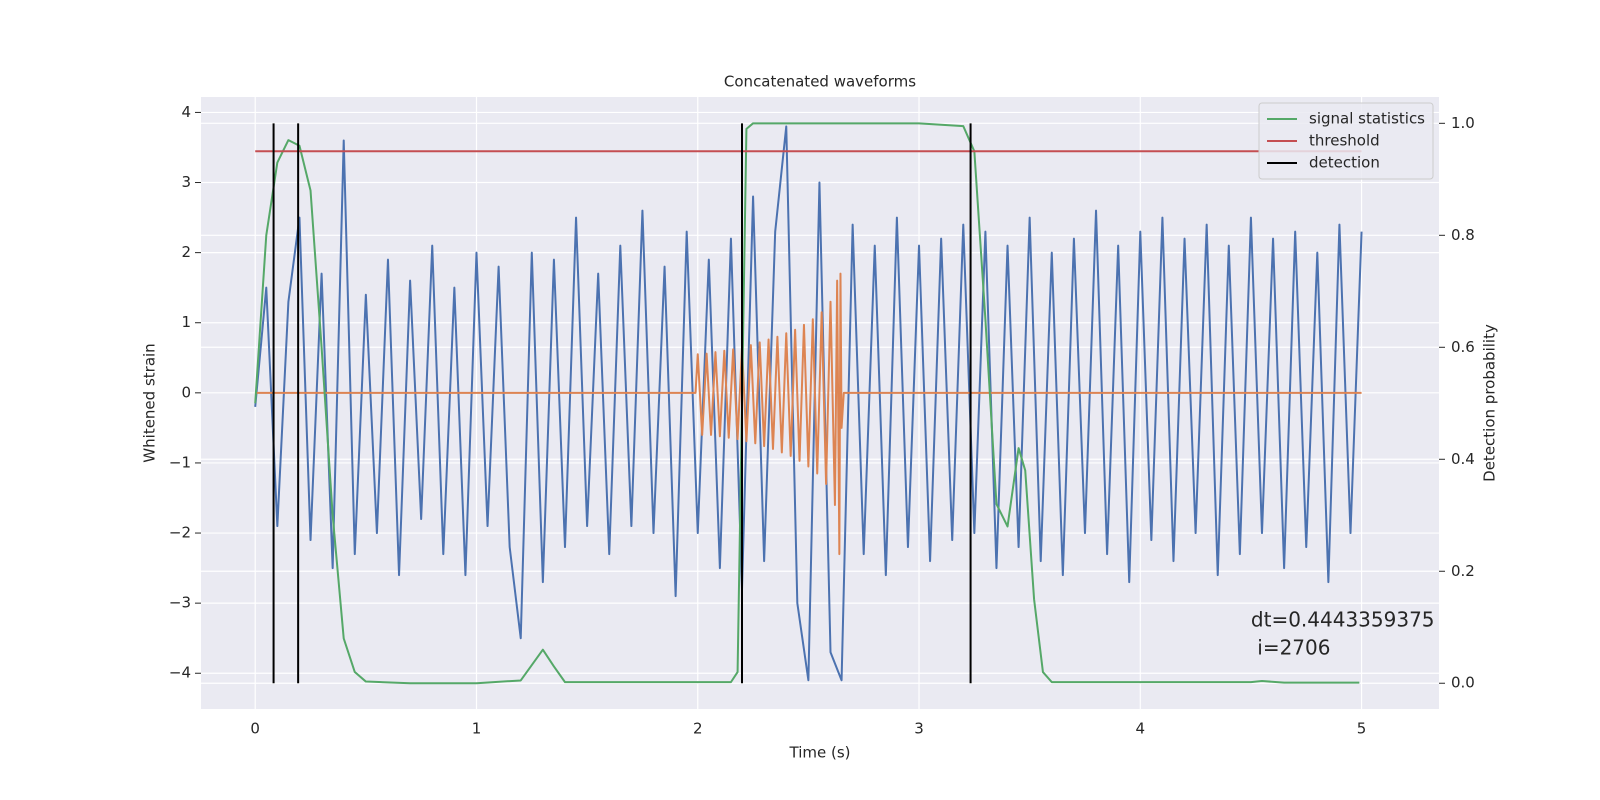 This screenshot has height=800, width=1600. What do you see at coordinates (180, 533) in the screenshot?
I see `y-tick-label: −2` at bounding box center [180, 533].